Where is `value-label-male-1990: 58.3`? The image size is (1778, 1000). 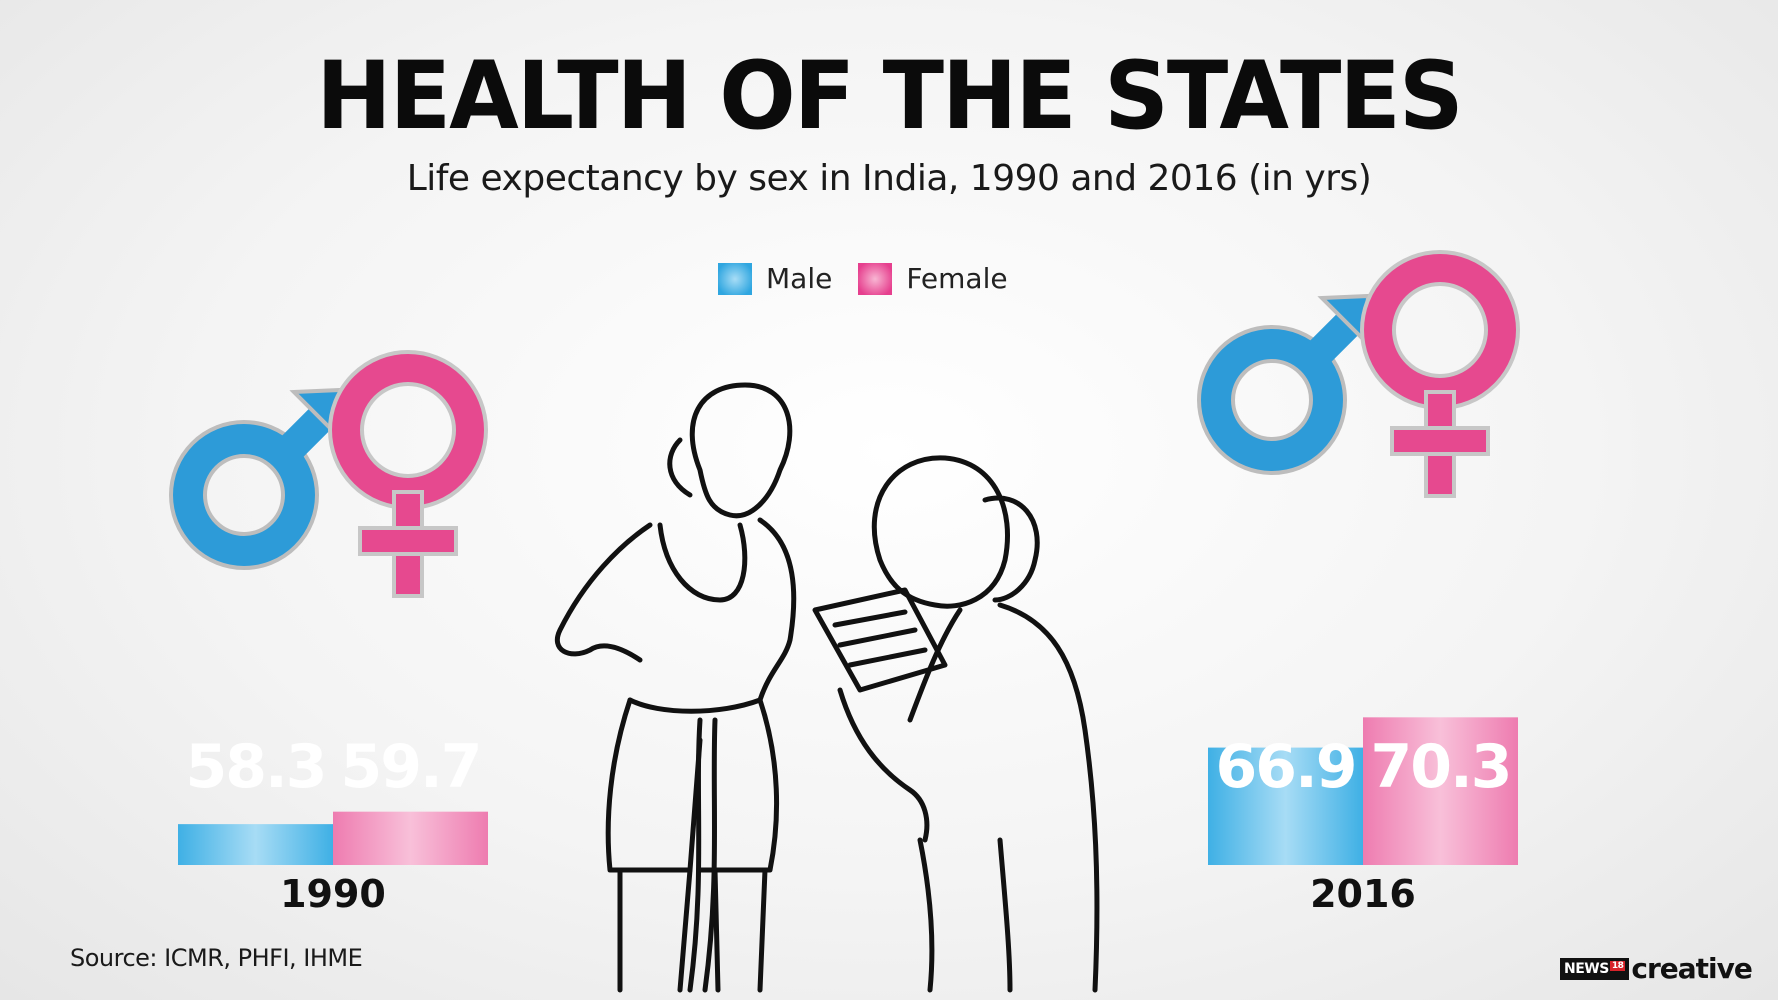 value-label-male-1990: 58.3 is located at coordinates (255, 767).